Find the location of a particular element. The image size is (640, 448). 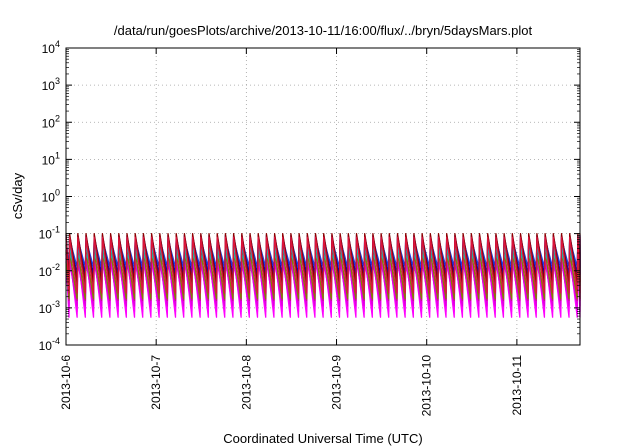

y-tick-label: 10⁰ is located at coordinates (51, 196).